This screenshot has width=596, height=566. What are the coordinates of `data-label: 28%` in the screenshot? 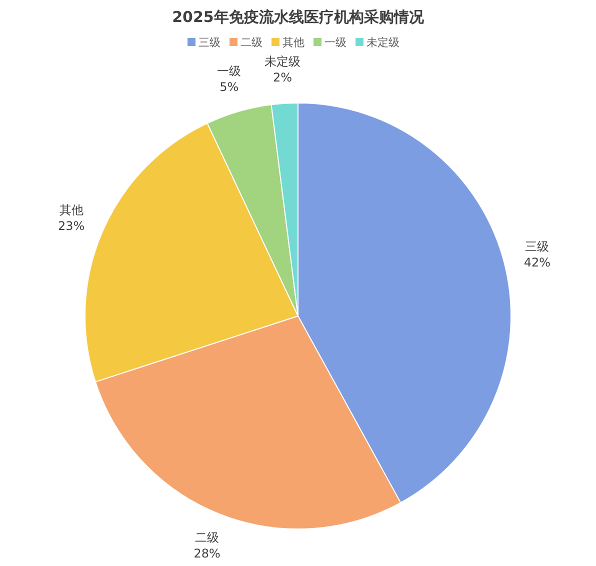 It's located at (207, 553).